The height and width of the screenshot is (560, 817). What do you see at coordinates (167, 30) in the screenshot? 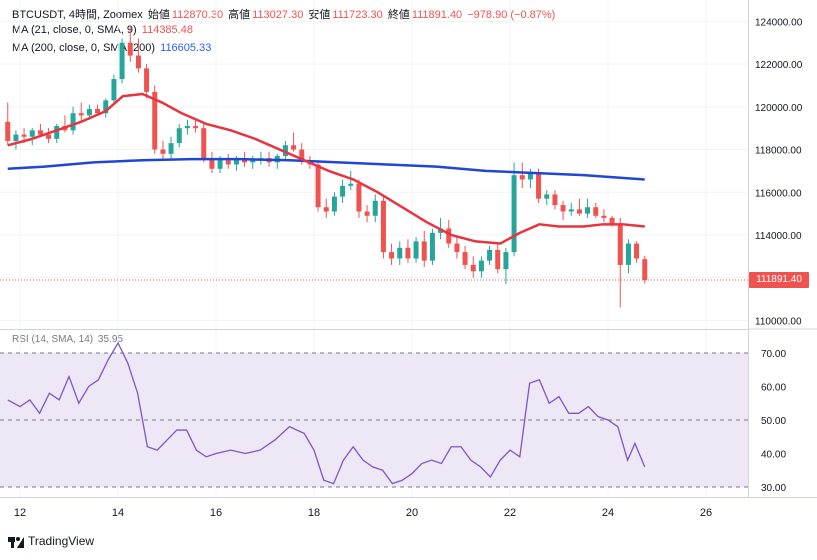
I see `ma21-value: 114385.48` at bounding box center [167, 30].